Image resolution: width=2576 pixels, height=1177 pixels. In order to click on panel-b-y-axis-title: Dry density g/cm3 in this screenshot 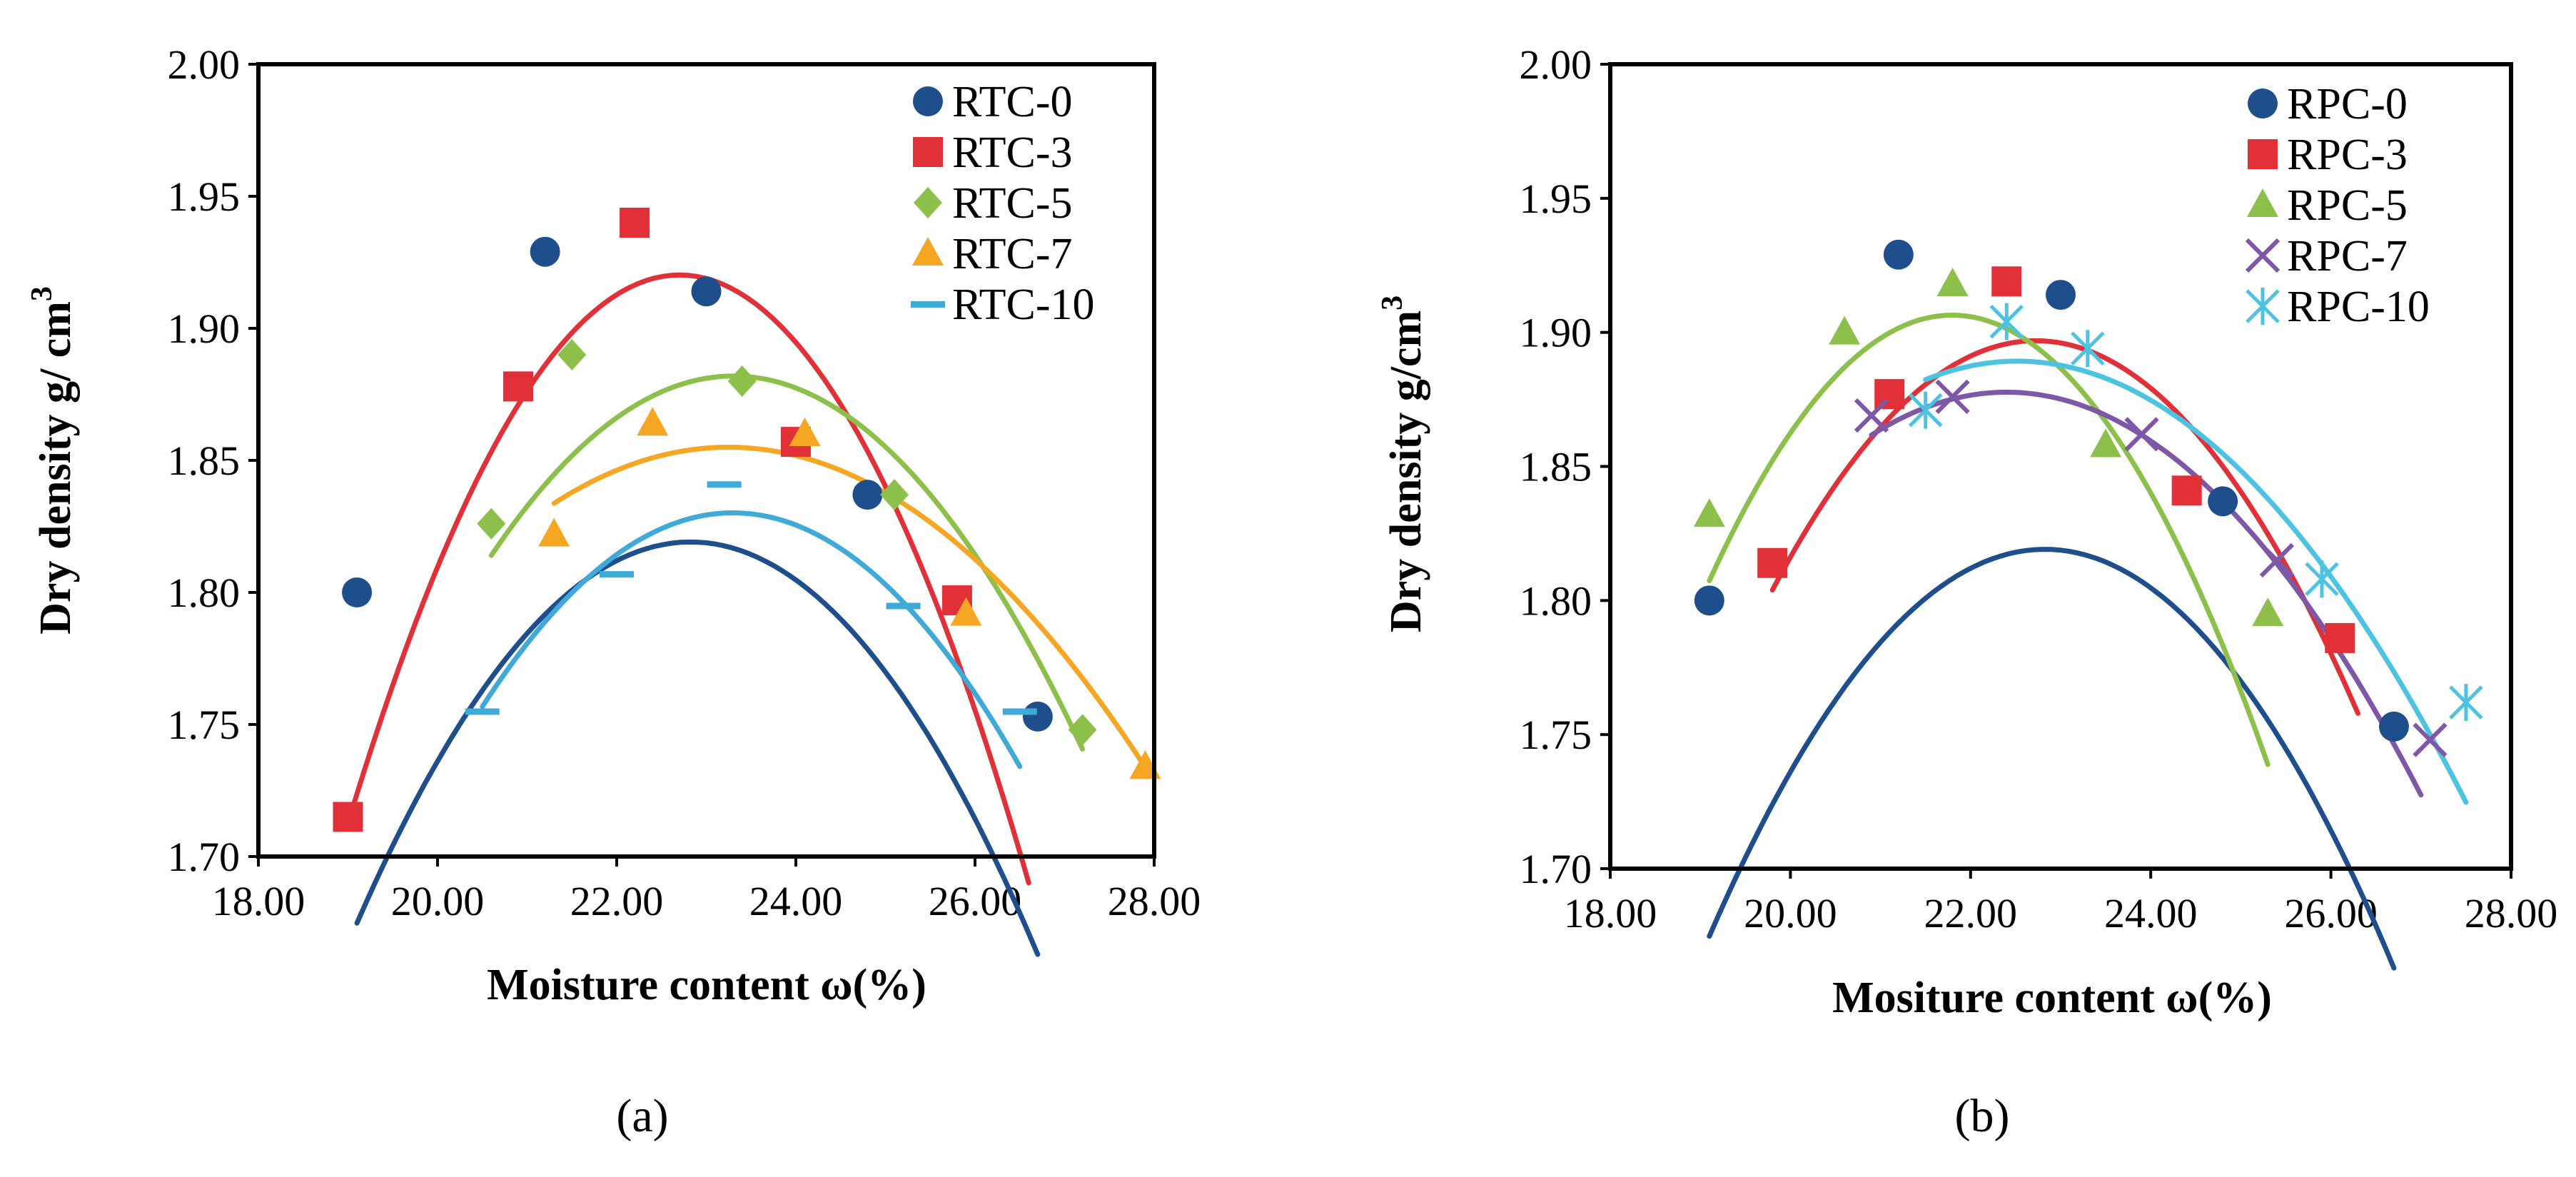, I will do `click(1403, 463)`.